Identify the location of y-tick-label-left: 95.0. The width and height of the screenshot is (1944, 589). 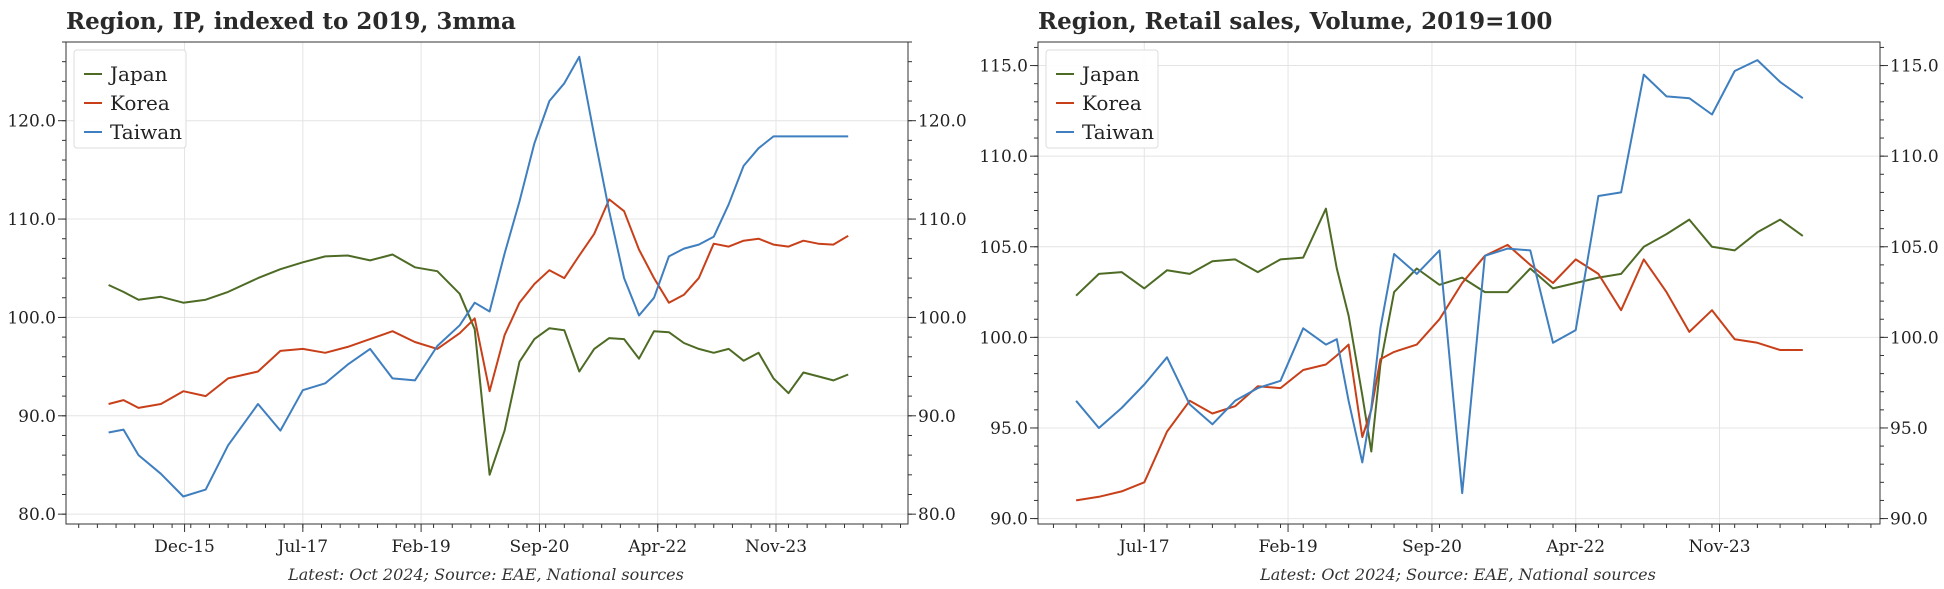
(1009, 429).